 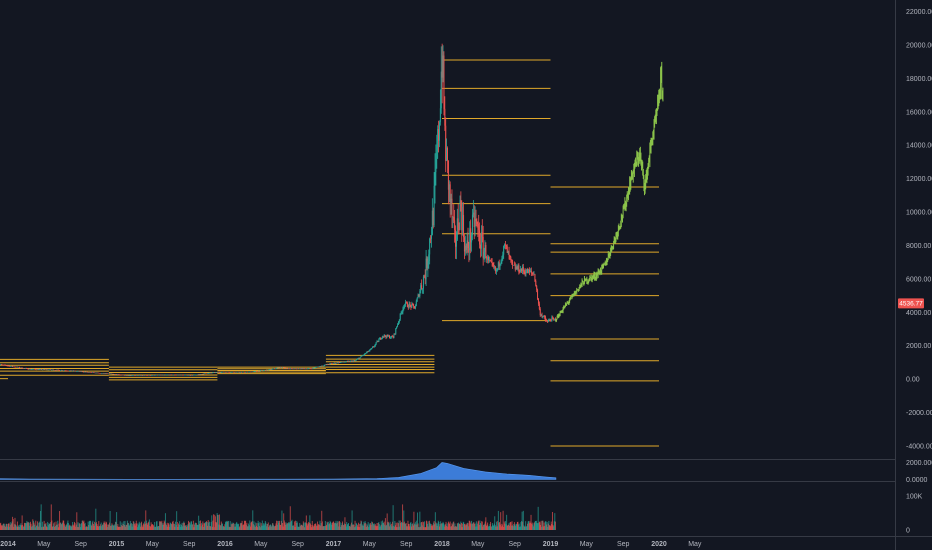 I want to click on price-tick-label: 0.00, so click(x=913, y=380).